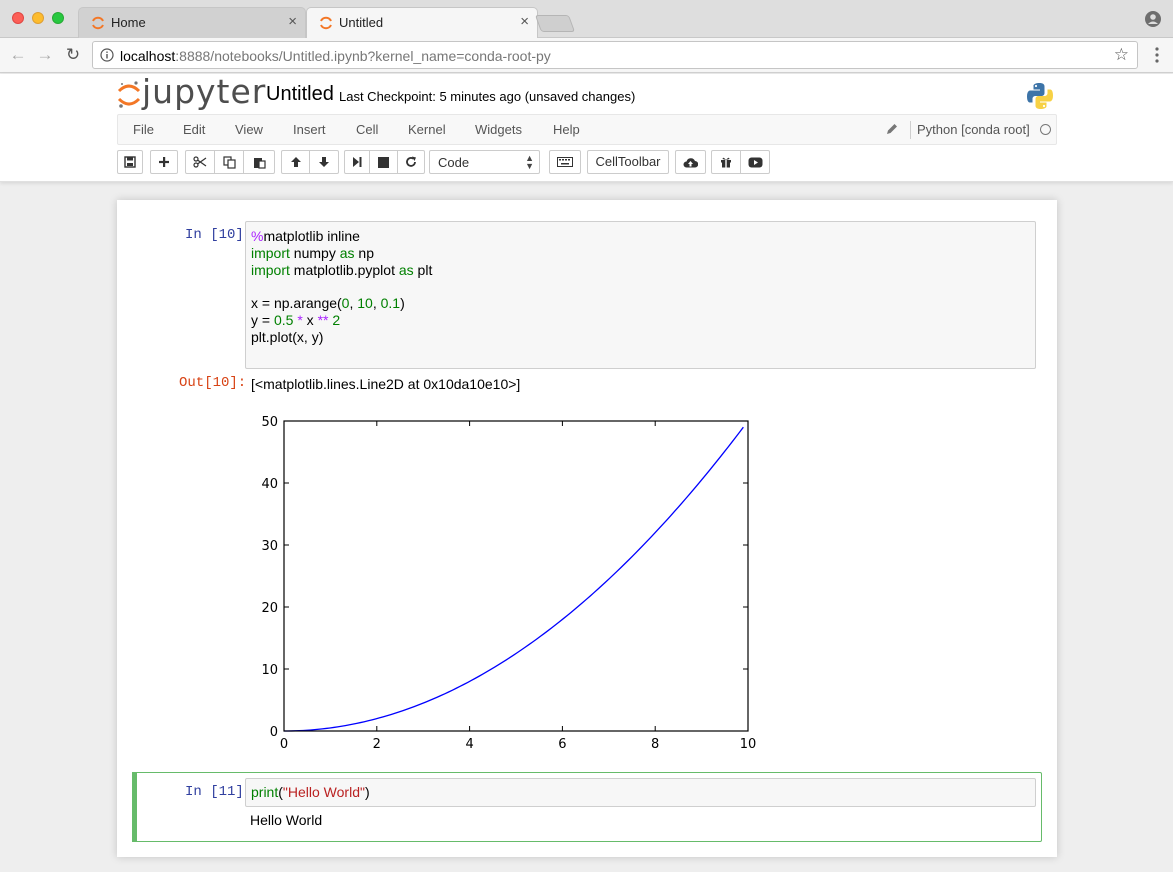  I want to click on y-tick-label: 0, so click(274, 732).